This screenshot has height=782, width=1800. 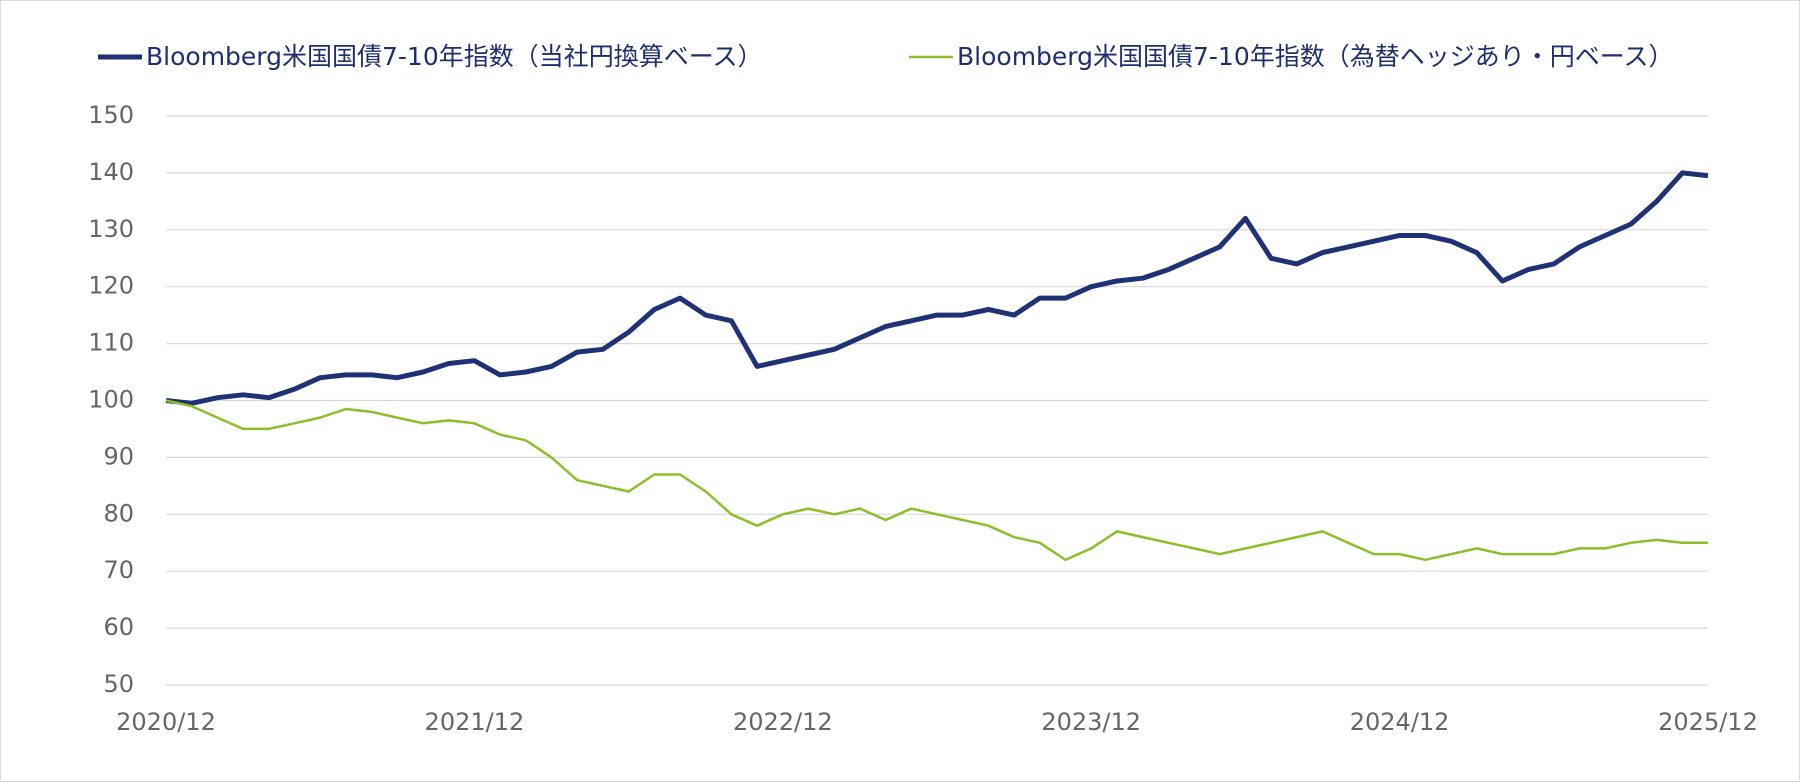 I want to click on y-tick-label: 80, so click(x=118, y=513).